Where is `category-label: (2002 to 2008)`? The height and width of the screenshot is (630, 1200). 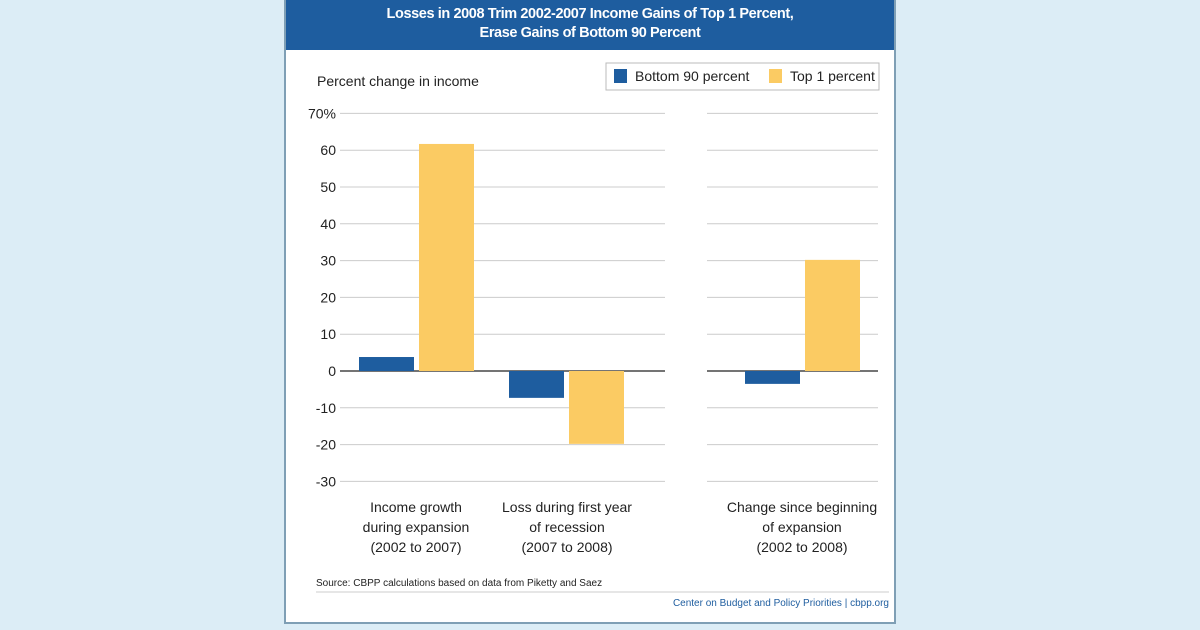 category-label: (2002 to 2008) is located at coordinates (801, 547).